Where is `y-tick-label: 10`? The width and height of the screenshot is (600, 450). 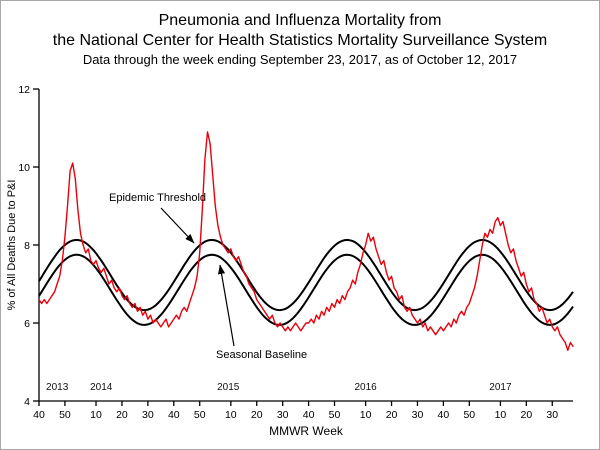 y-tick-label: 10 is located at coordinates (24, 168).